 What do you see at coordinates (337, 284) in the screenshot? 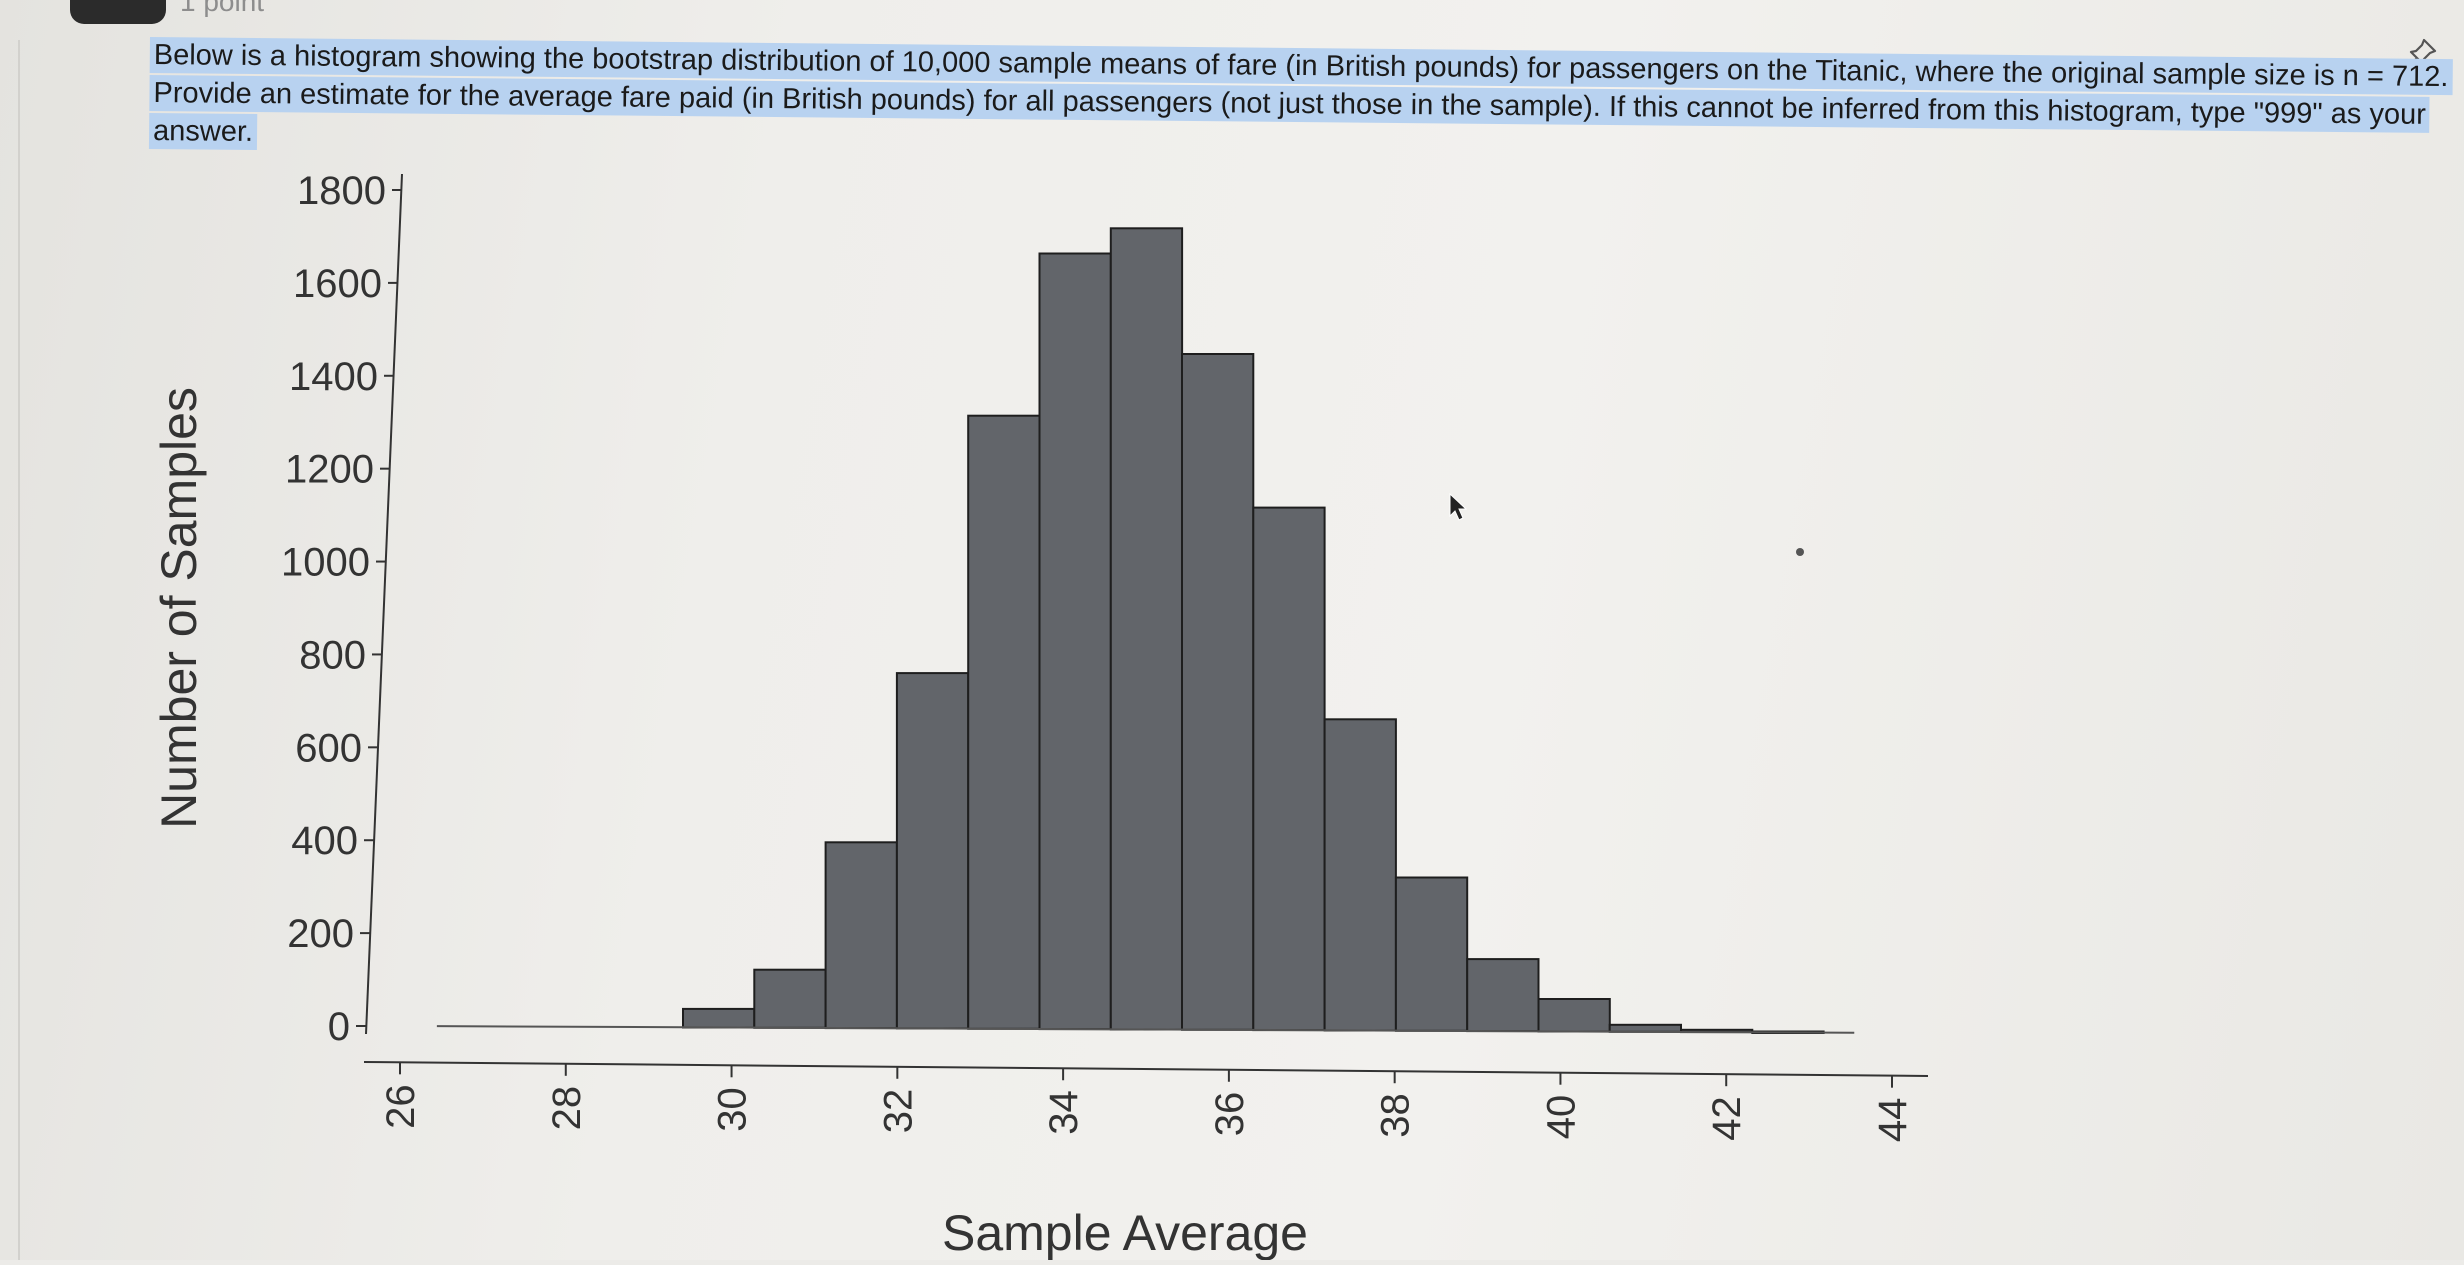
I see `y-tick-label-8: 1600` at bounding box center [337, 284].